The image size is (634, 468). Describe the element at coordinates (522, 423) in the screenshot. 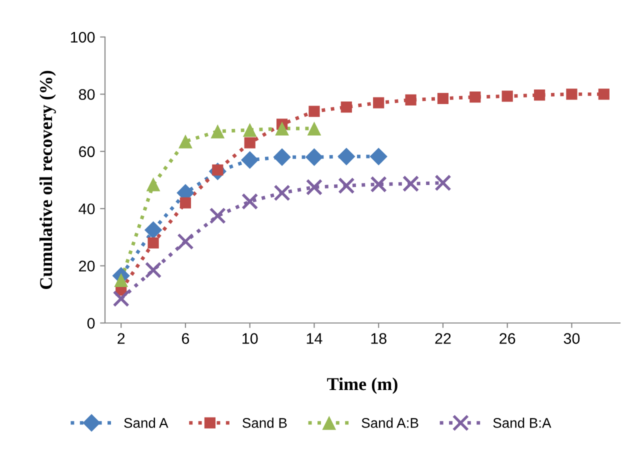

I see `legend-label: Sand B:A` at that location.